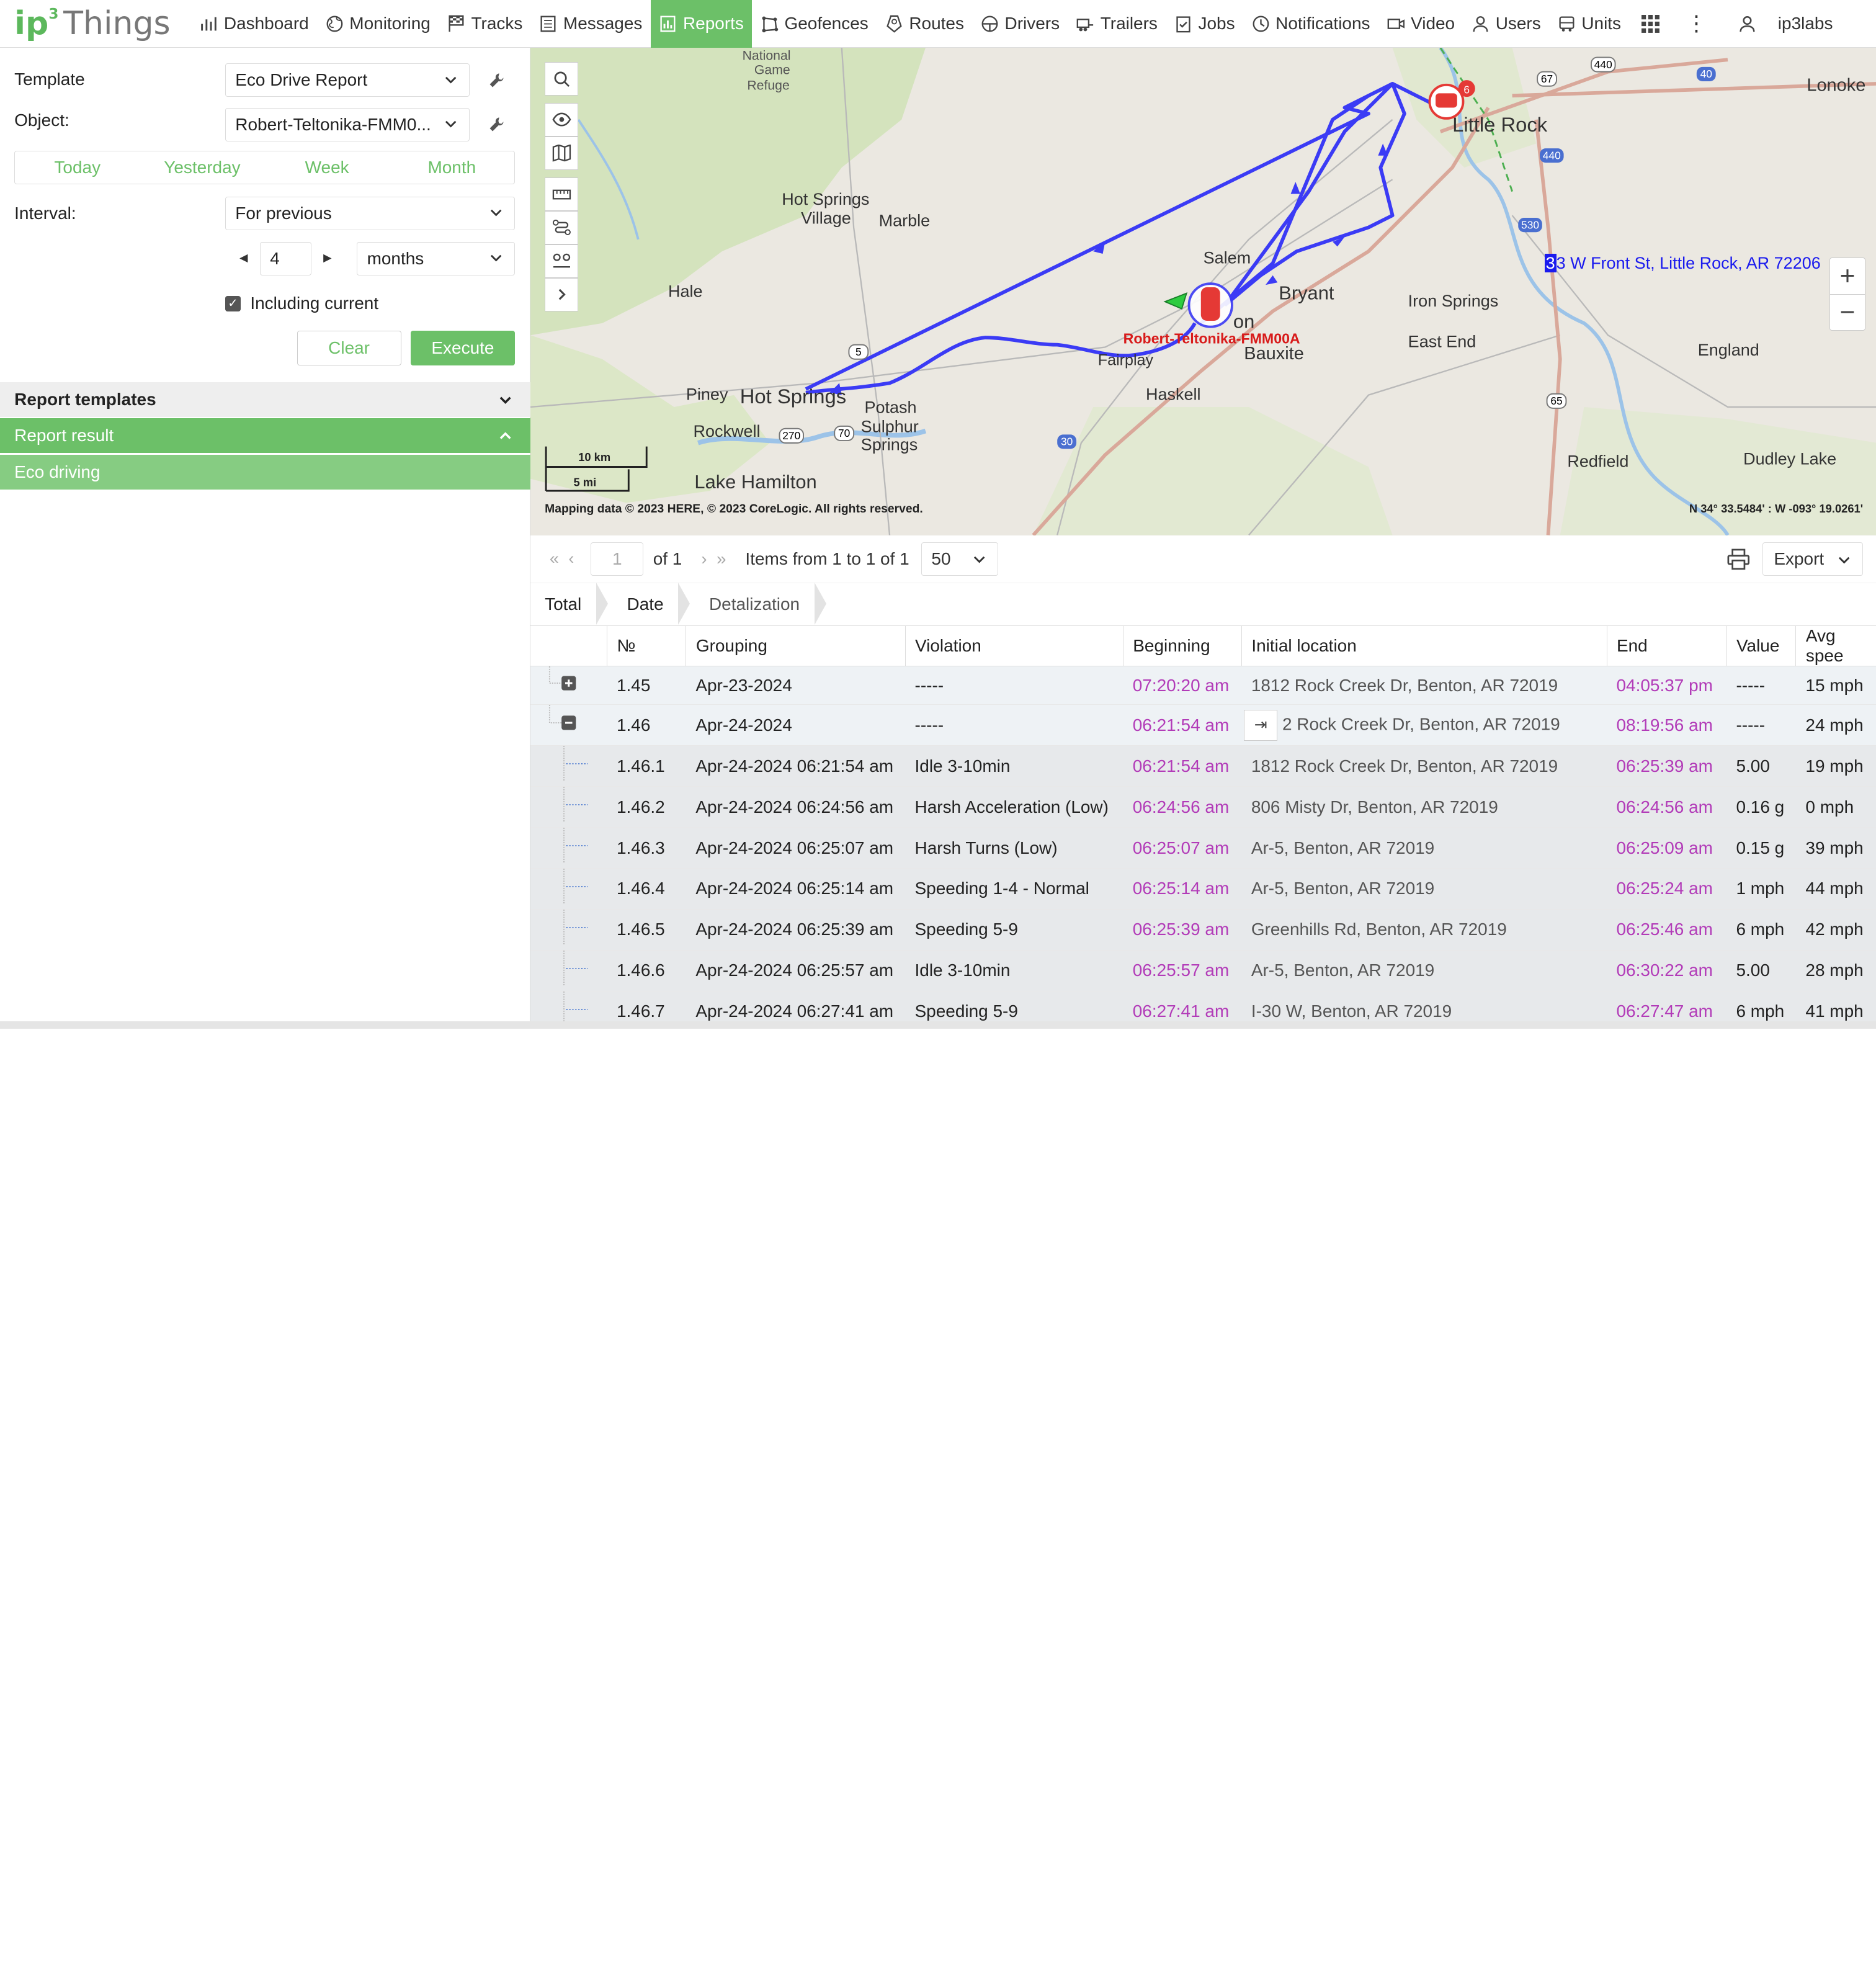  What do you see at coordinates (562, 153) in the screenshot?
I see `map-layers-button` at bounding box center [562, 153].